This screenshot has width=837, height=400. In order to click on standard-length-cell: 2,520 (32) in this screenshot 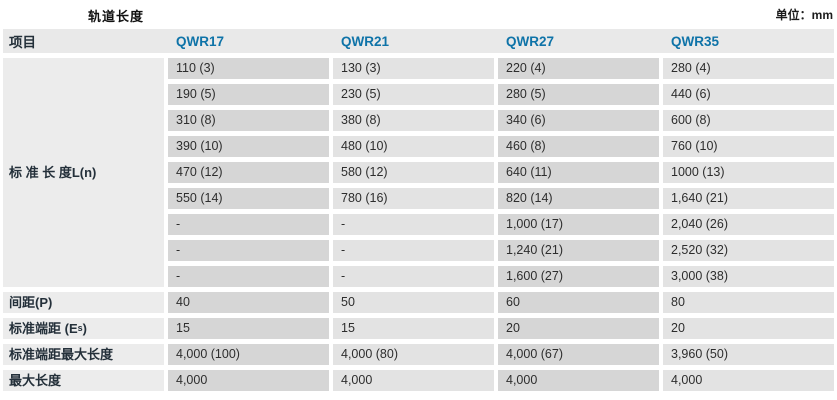, I will do `click(748, 250)`.